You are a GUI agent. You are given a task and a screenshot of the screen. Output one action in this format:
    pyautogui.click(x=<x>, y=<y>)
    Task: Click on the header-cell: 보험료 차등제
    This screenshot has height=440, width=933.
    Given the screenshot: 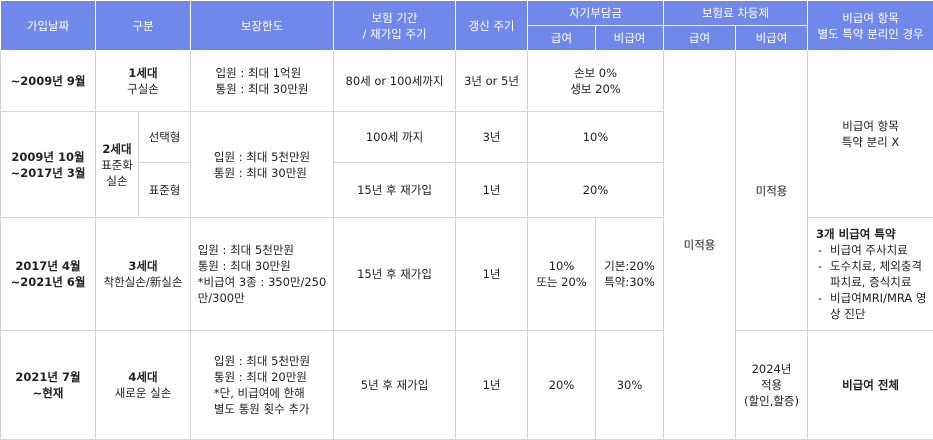 What is the action you would take?
    pyautogui.click(x=736, y=13)
    